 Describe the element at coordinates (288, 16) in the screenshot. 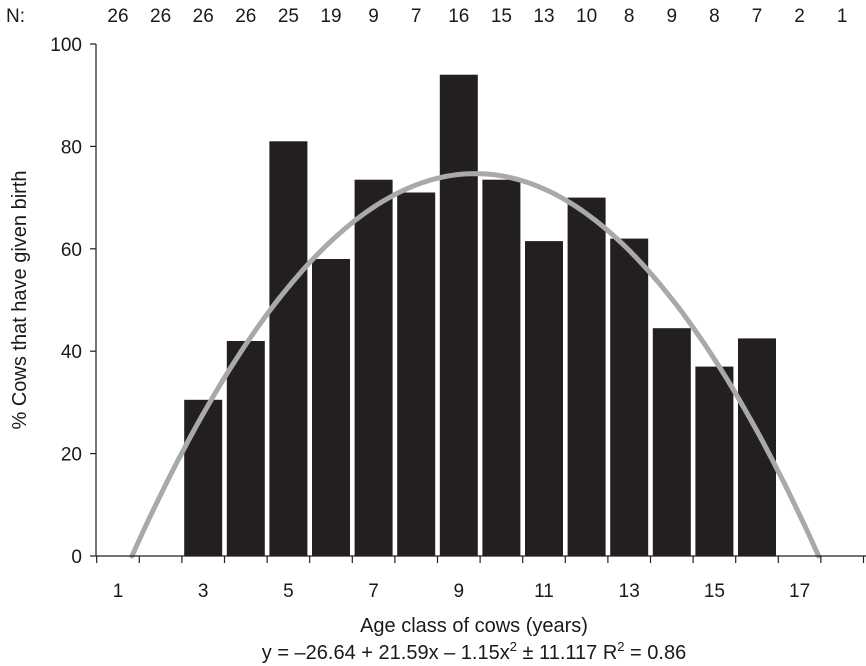

I see `sample-size-5: 25` at that location.